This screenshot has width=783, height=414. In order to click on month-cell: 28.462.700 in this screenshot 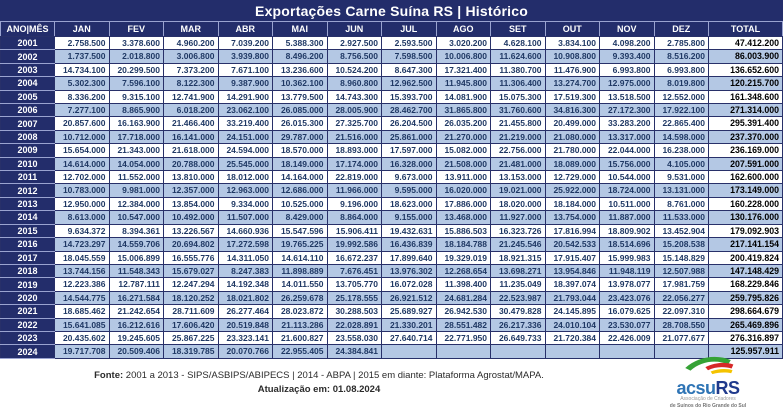, I will do `click(409, 110)`.